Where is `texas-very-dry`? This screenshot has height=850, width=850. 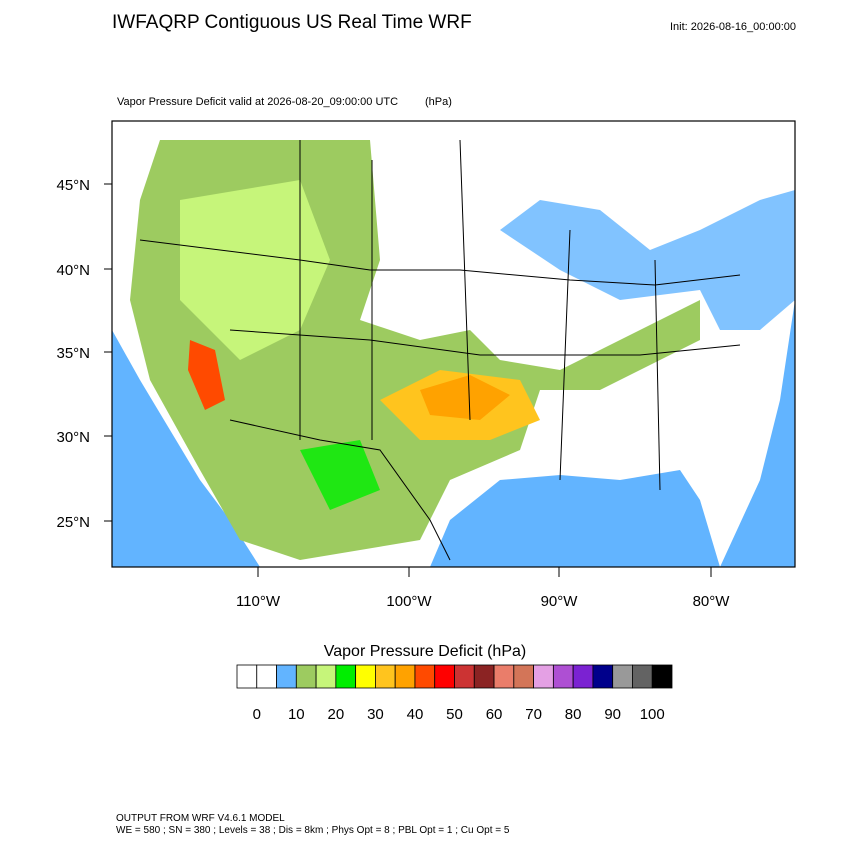
texas-very-dry is located at coordinates (465, 397).